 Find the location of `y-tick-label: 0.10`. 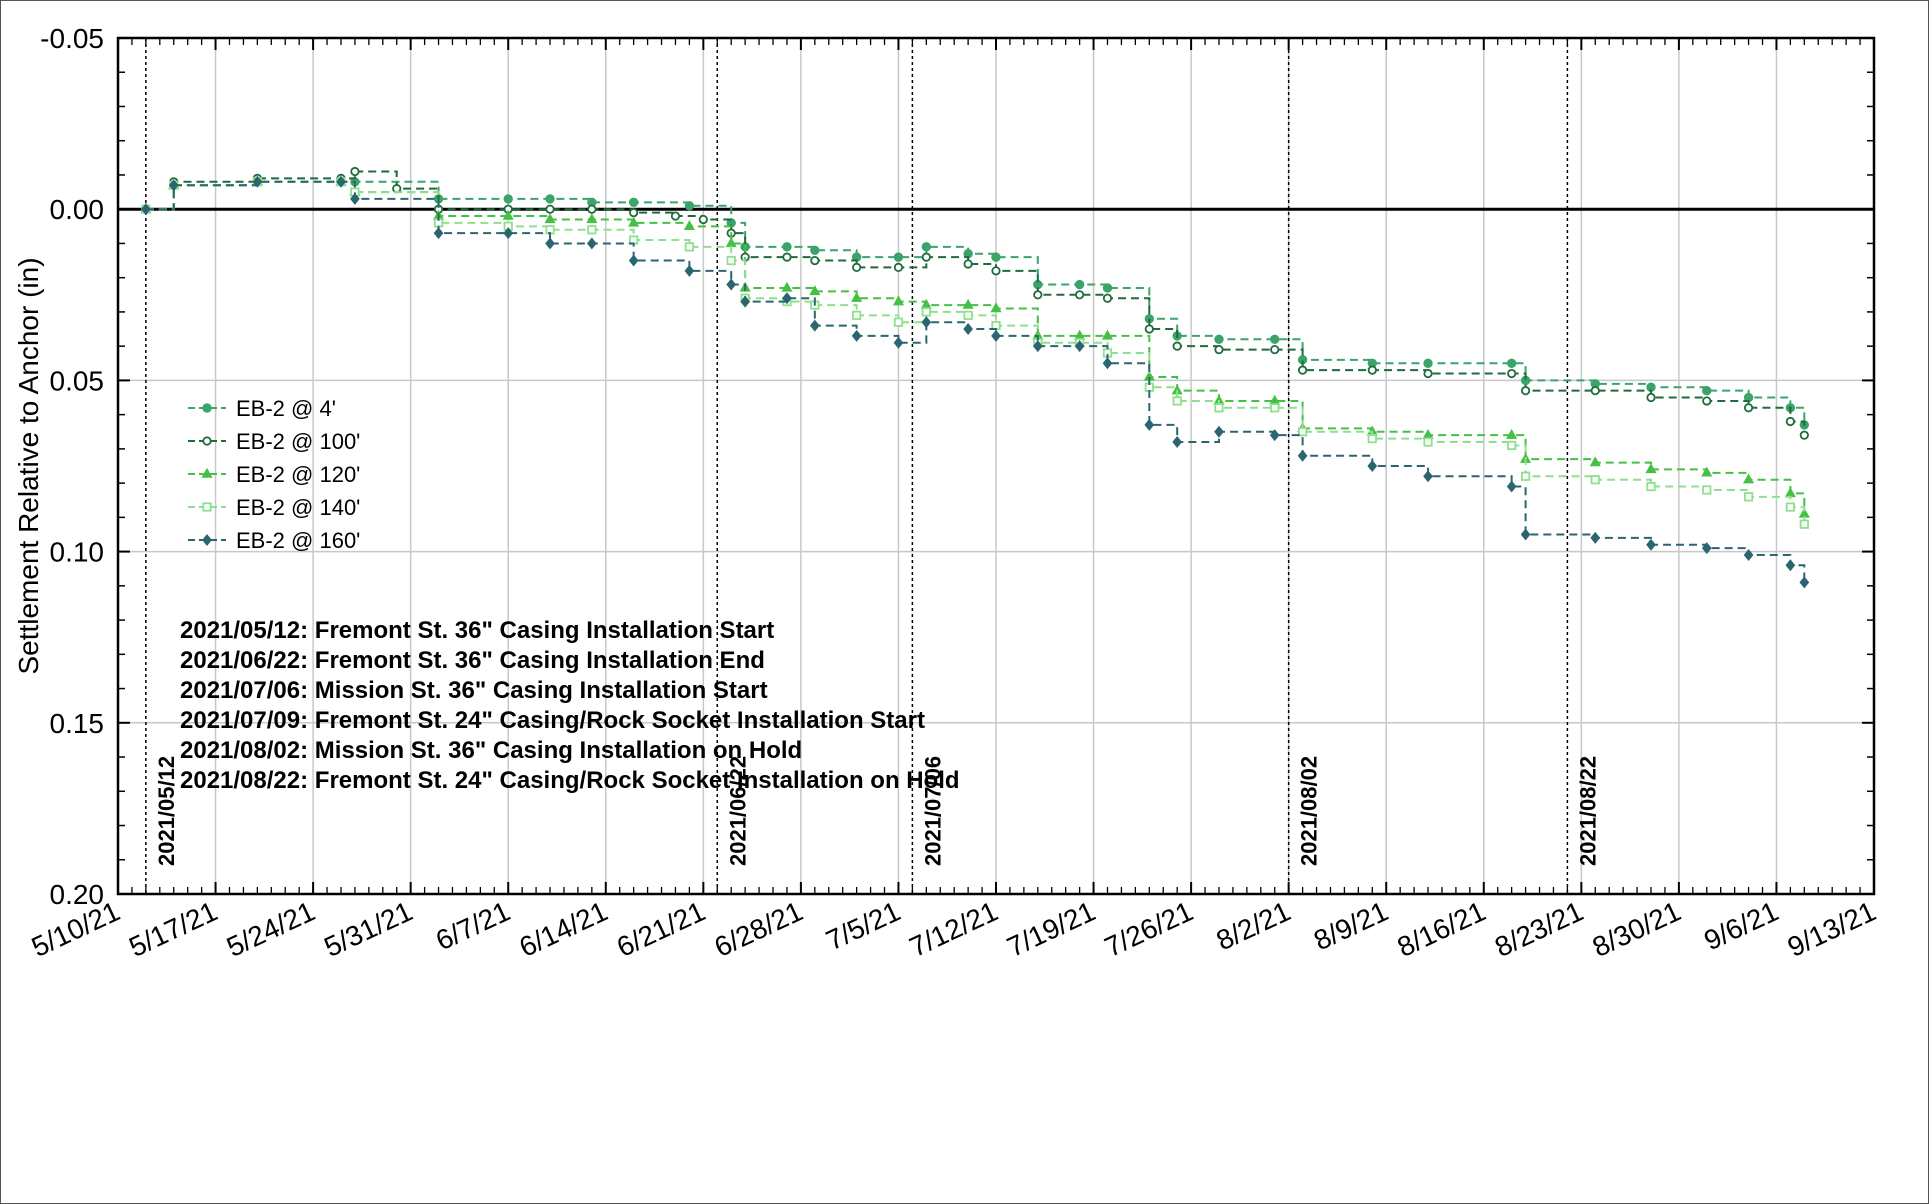

y-tick-label: 0.10 is located at coordinates (77, 552).